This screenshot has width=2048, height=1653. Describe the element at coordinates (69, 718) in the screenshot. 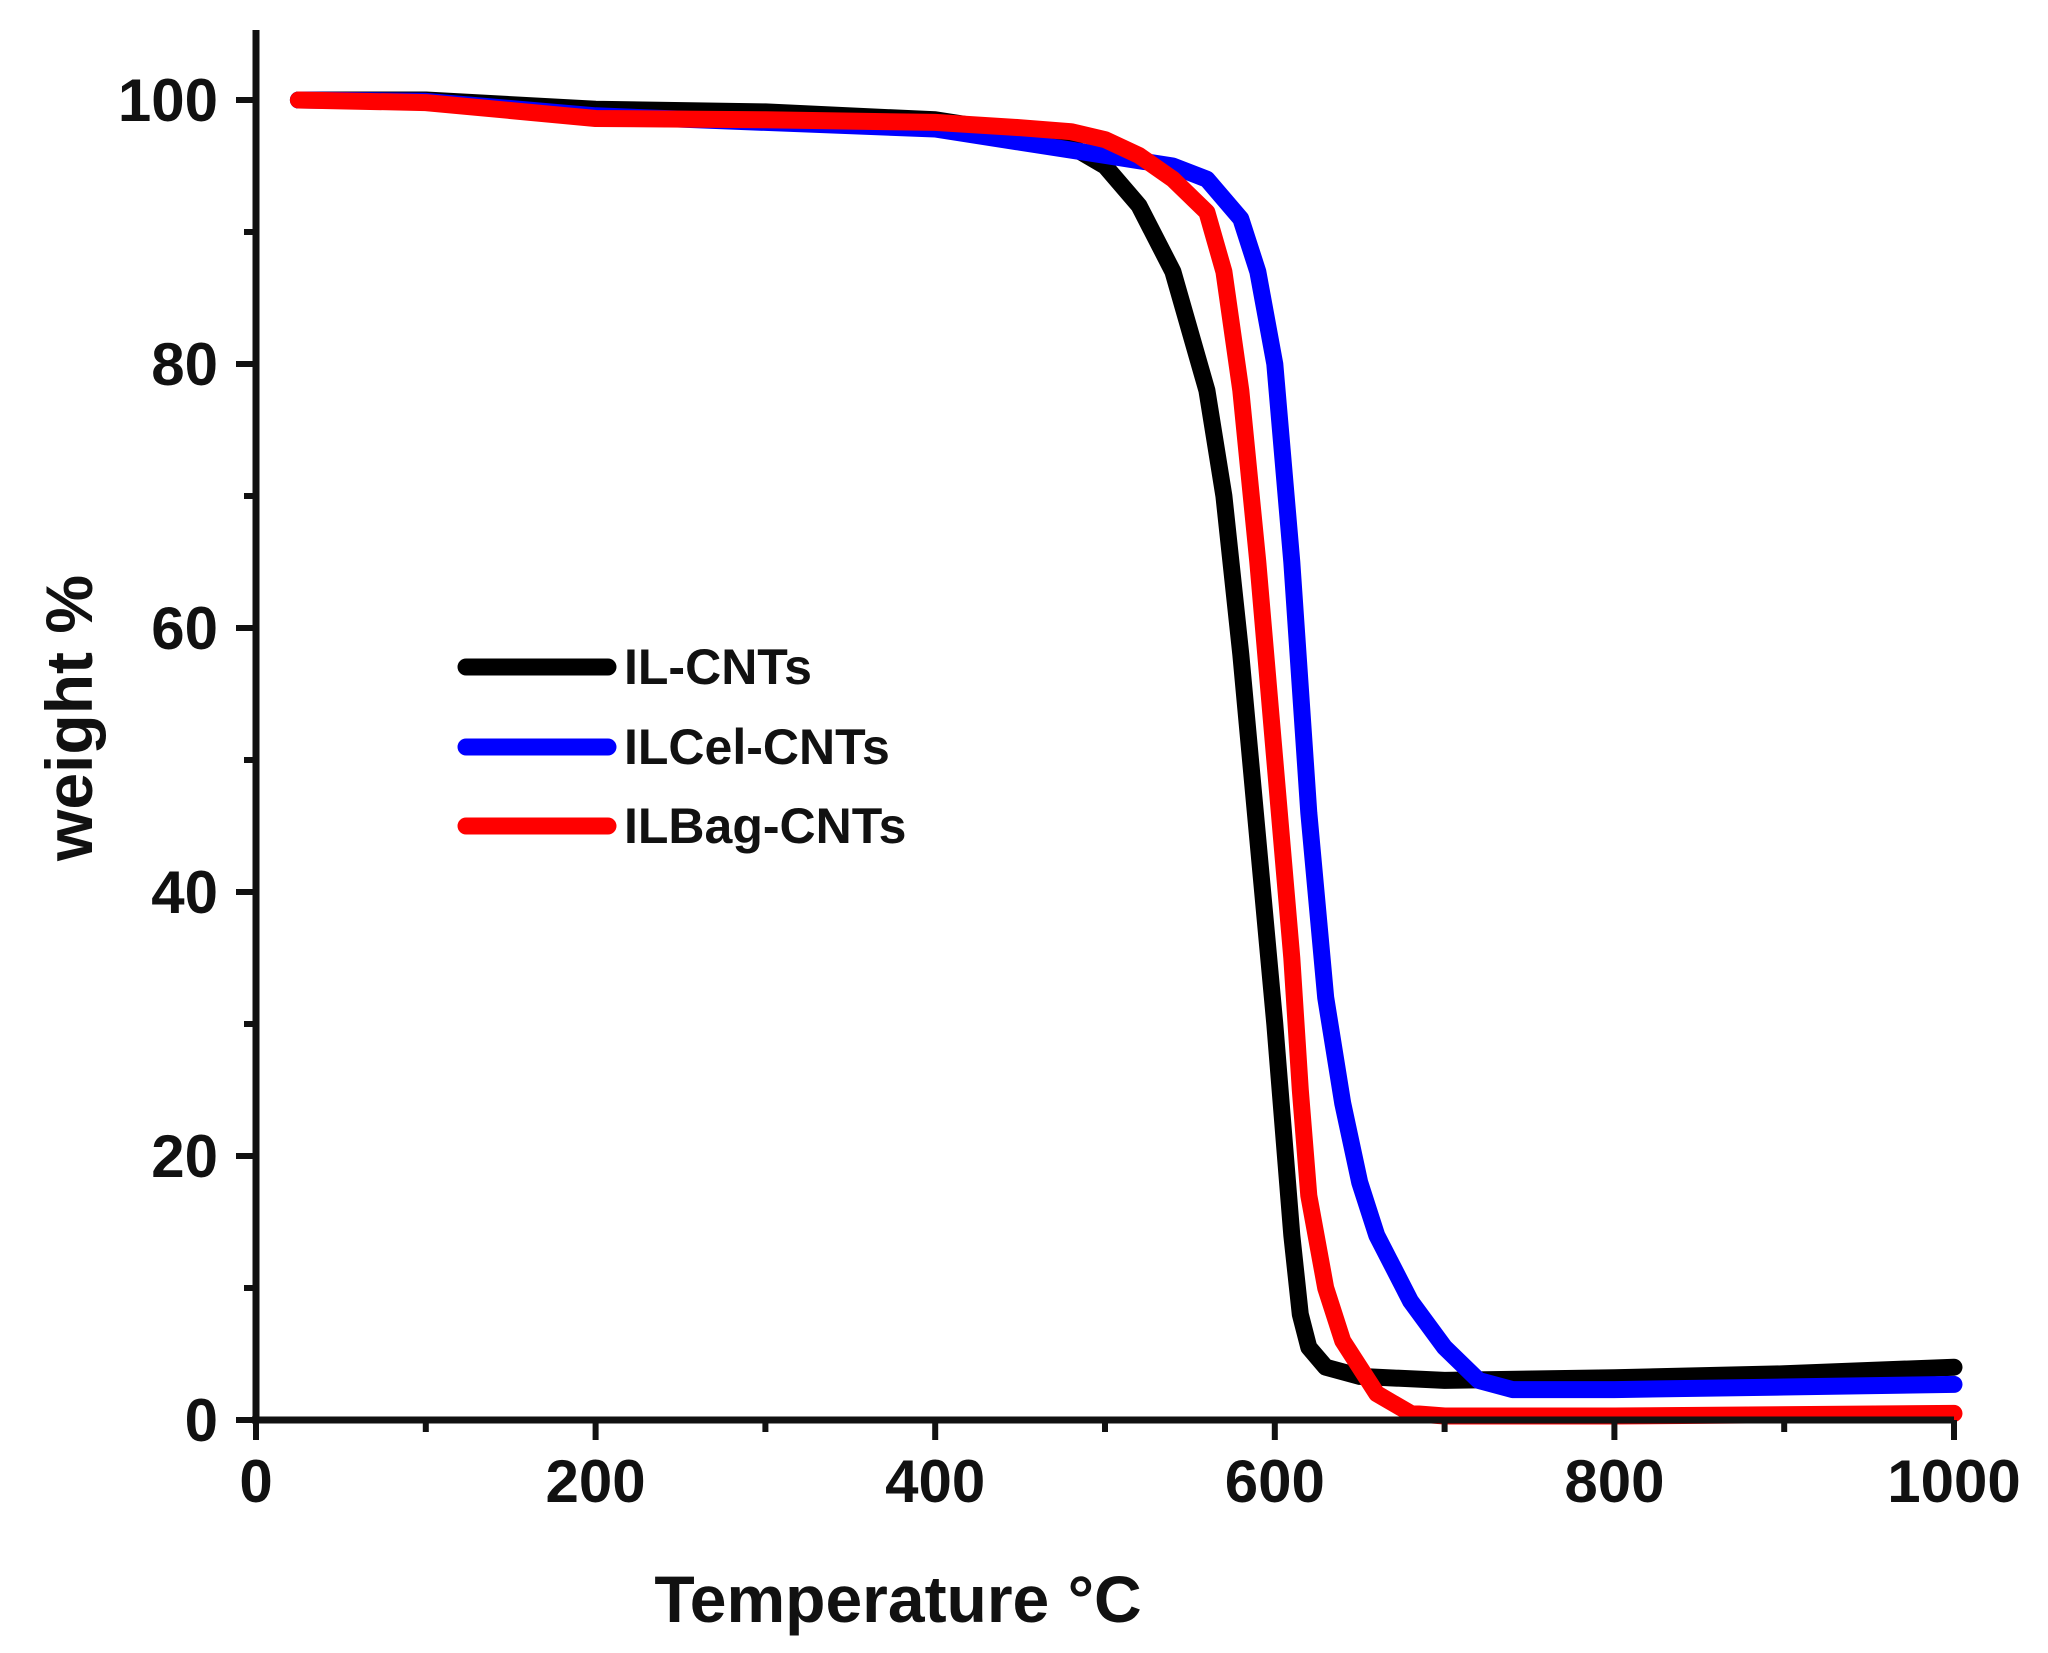

I see `y-axis-title: weight %` at that location.